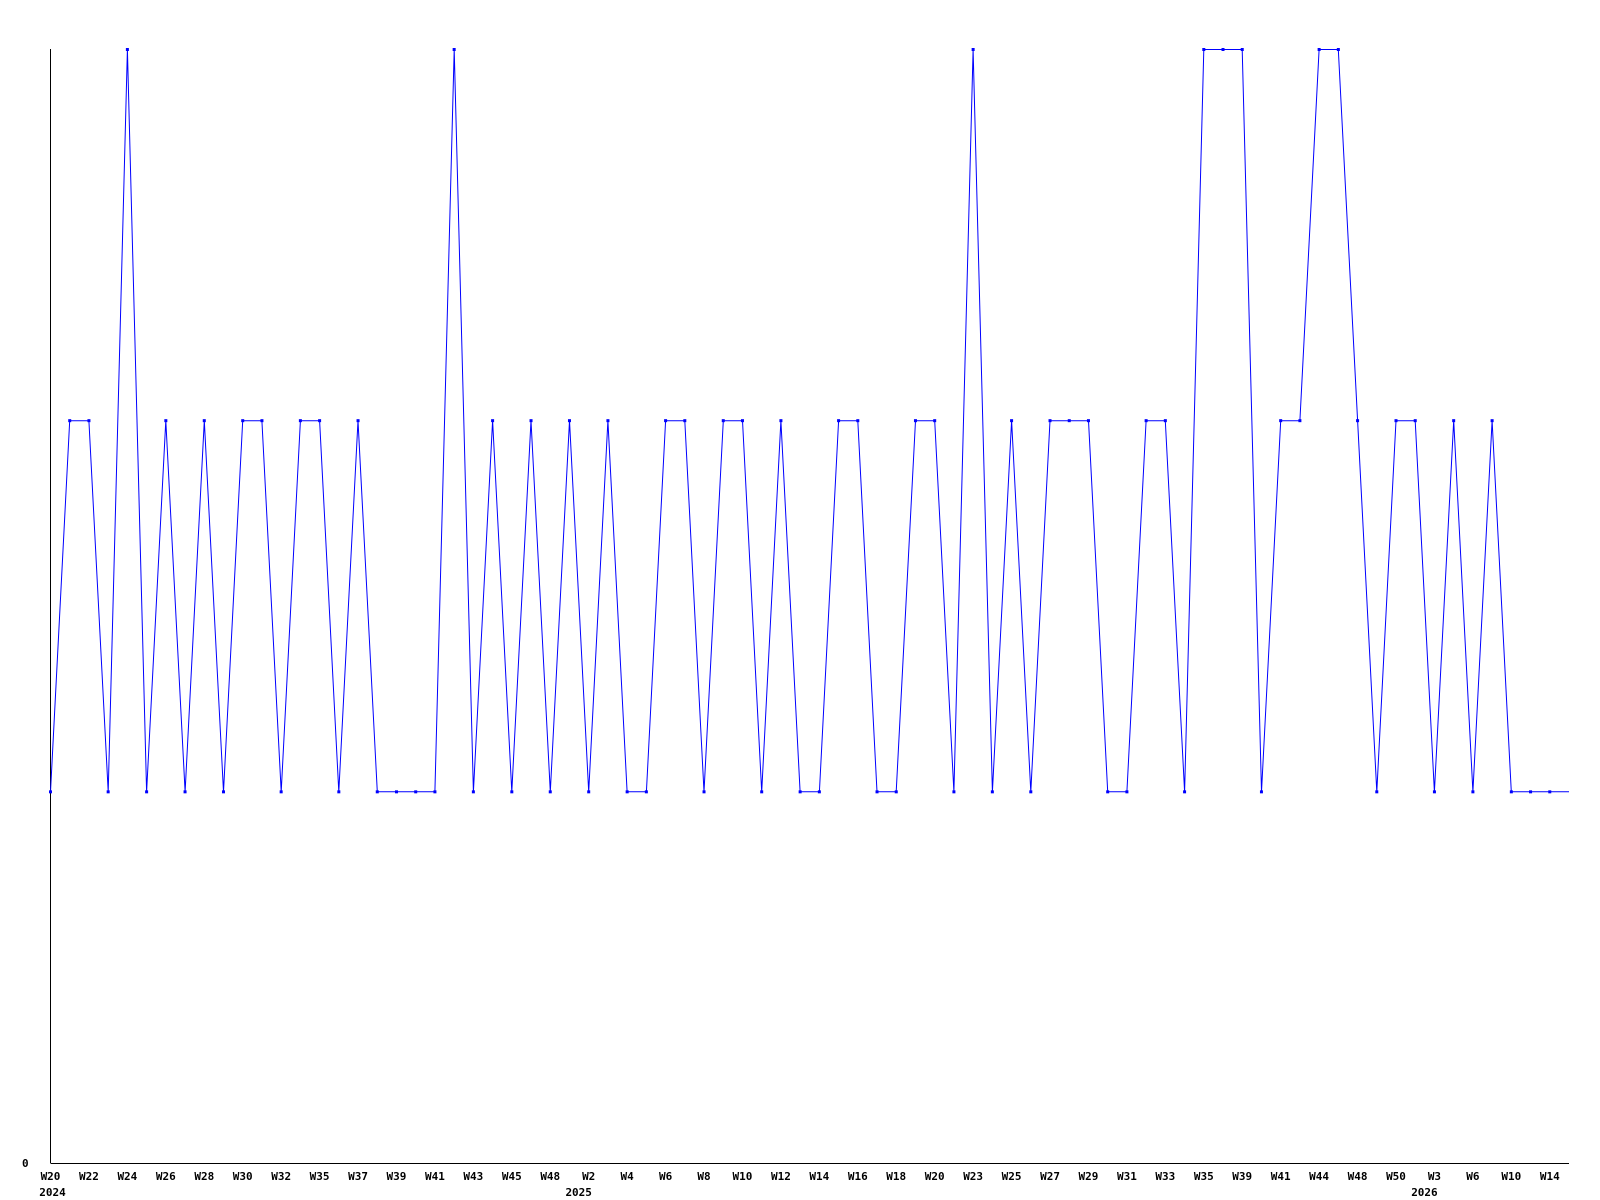 The width and height of the screenshot is (1600, 1200). What do you see at coordinates (781, 1176) in the screenshot?
I see `x-tick-label: W12` at bounding box center [781, 1176].